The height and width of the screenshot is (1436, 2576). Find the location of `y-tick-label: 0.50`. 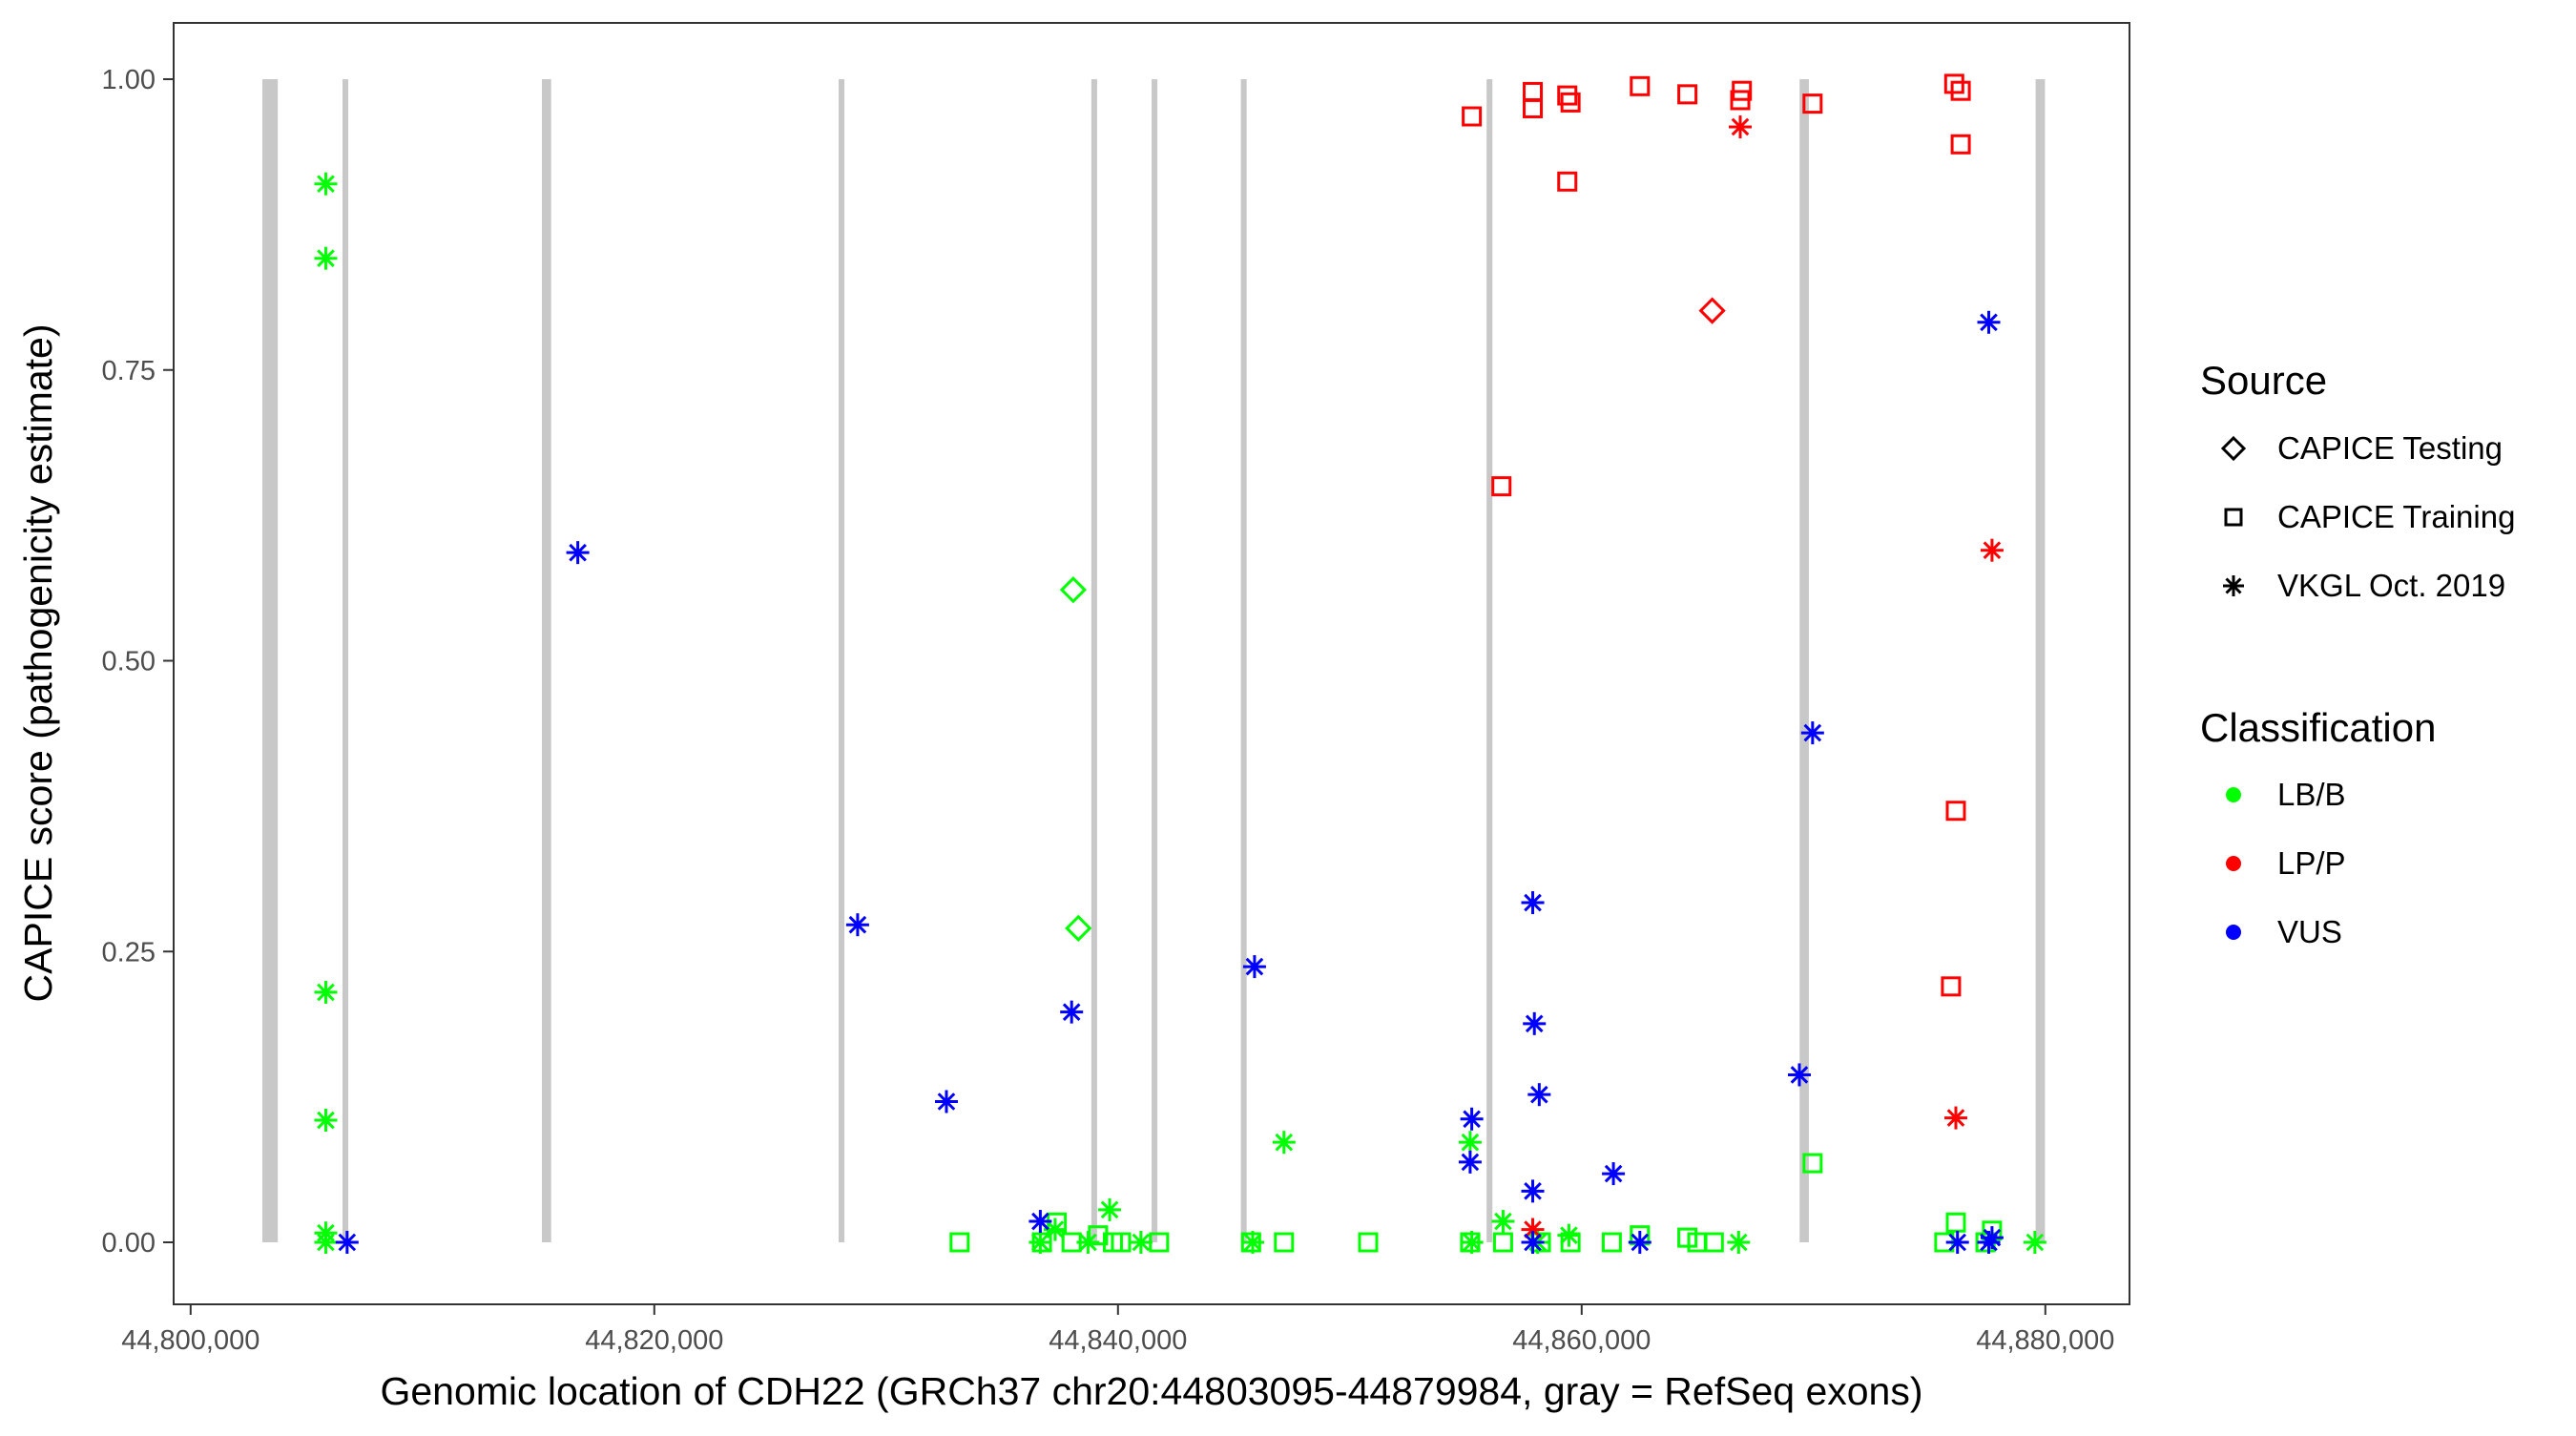

y-tick-label: 0.50 is located at coordinates (129, 662).